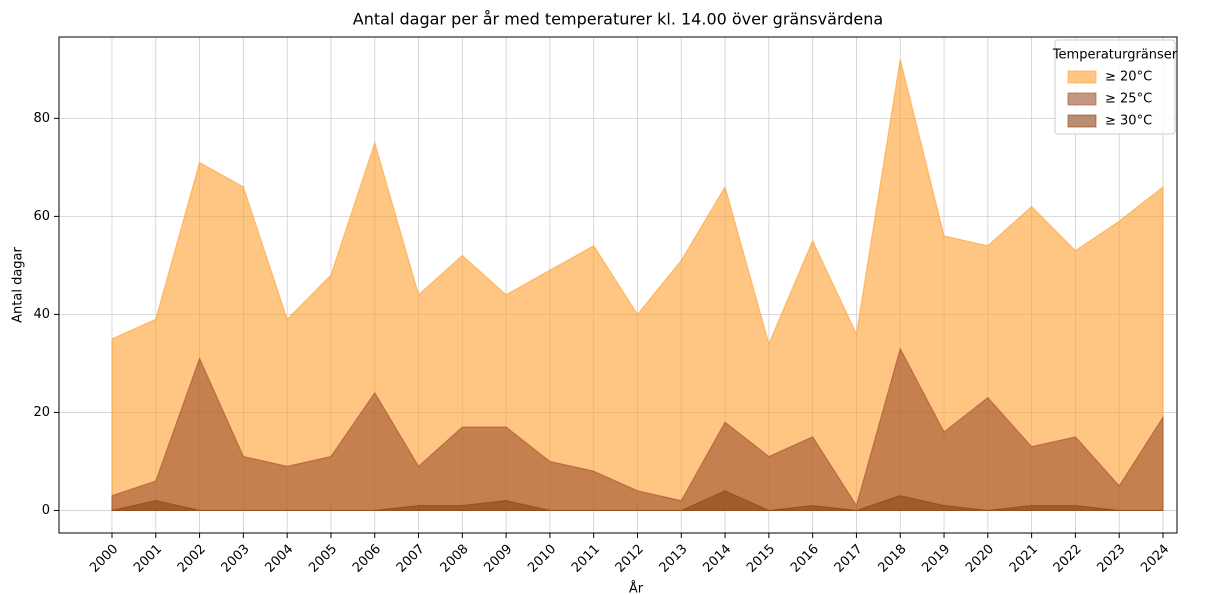  What do you see at coordinates (1115, 55) in the screenshot?
I see `legend-title: Temperaturgränser` at bounding box center [1115, 55].